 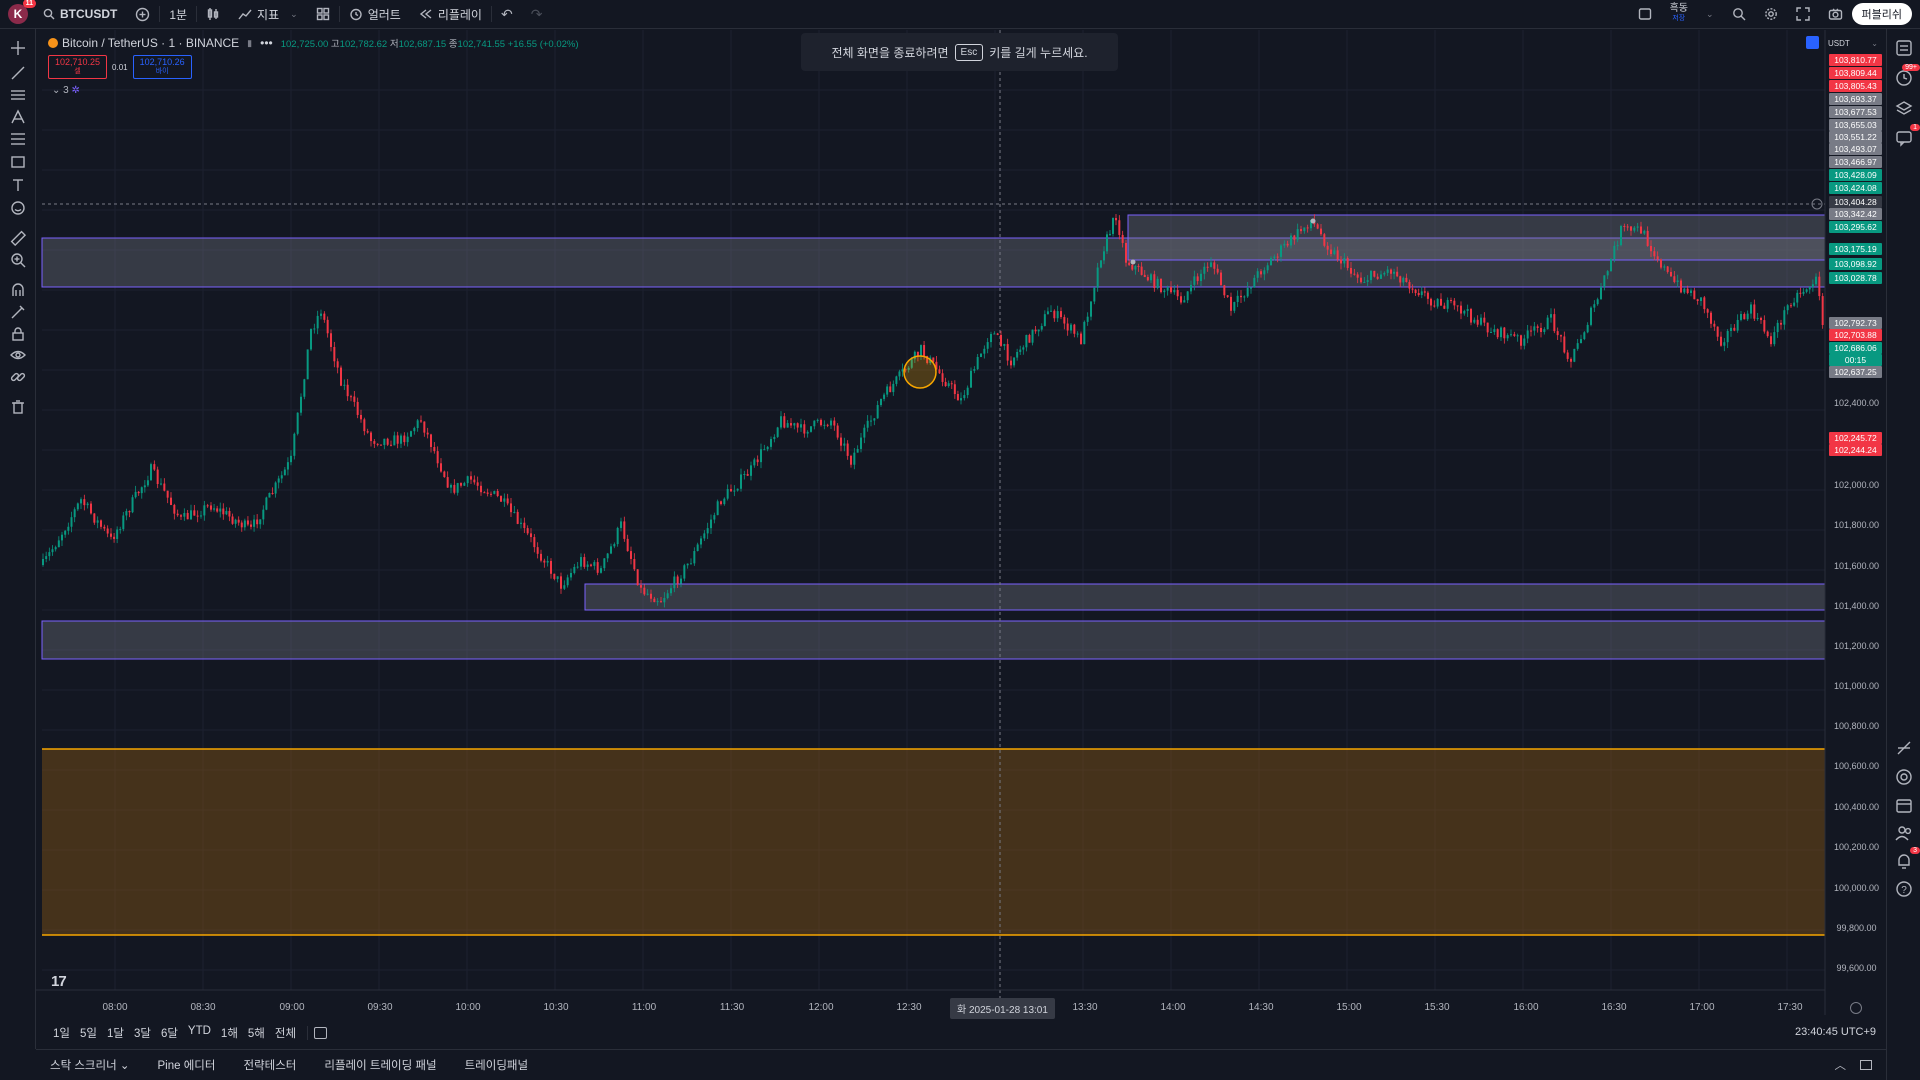 I want to click on snapshot-button, so click(x=1835, y=14).